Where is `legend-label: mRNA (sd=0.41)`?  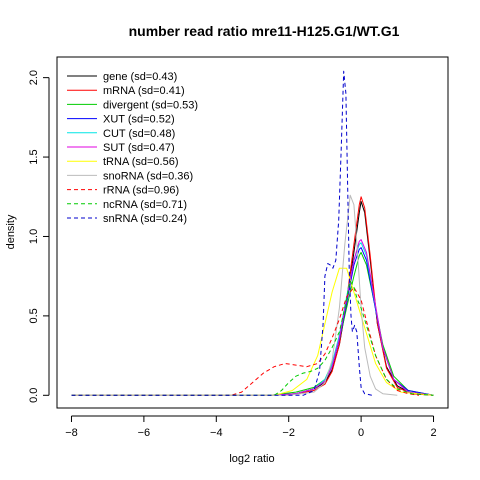
legend-label: mRNA (sd=0.41) is located at coordinates (144, 91).